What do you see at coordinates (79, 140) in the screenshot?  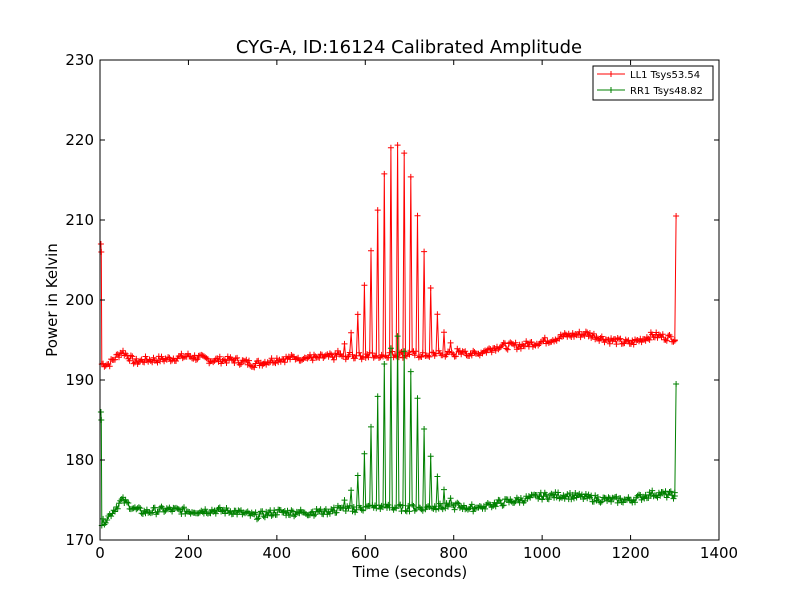 I see `y-tick-label: 220` at bounding box center [79, 140].